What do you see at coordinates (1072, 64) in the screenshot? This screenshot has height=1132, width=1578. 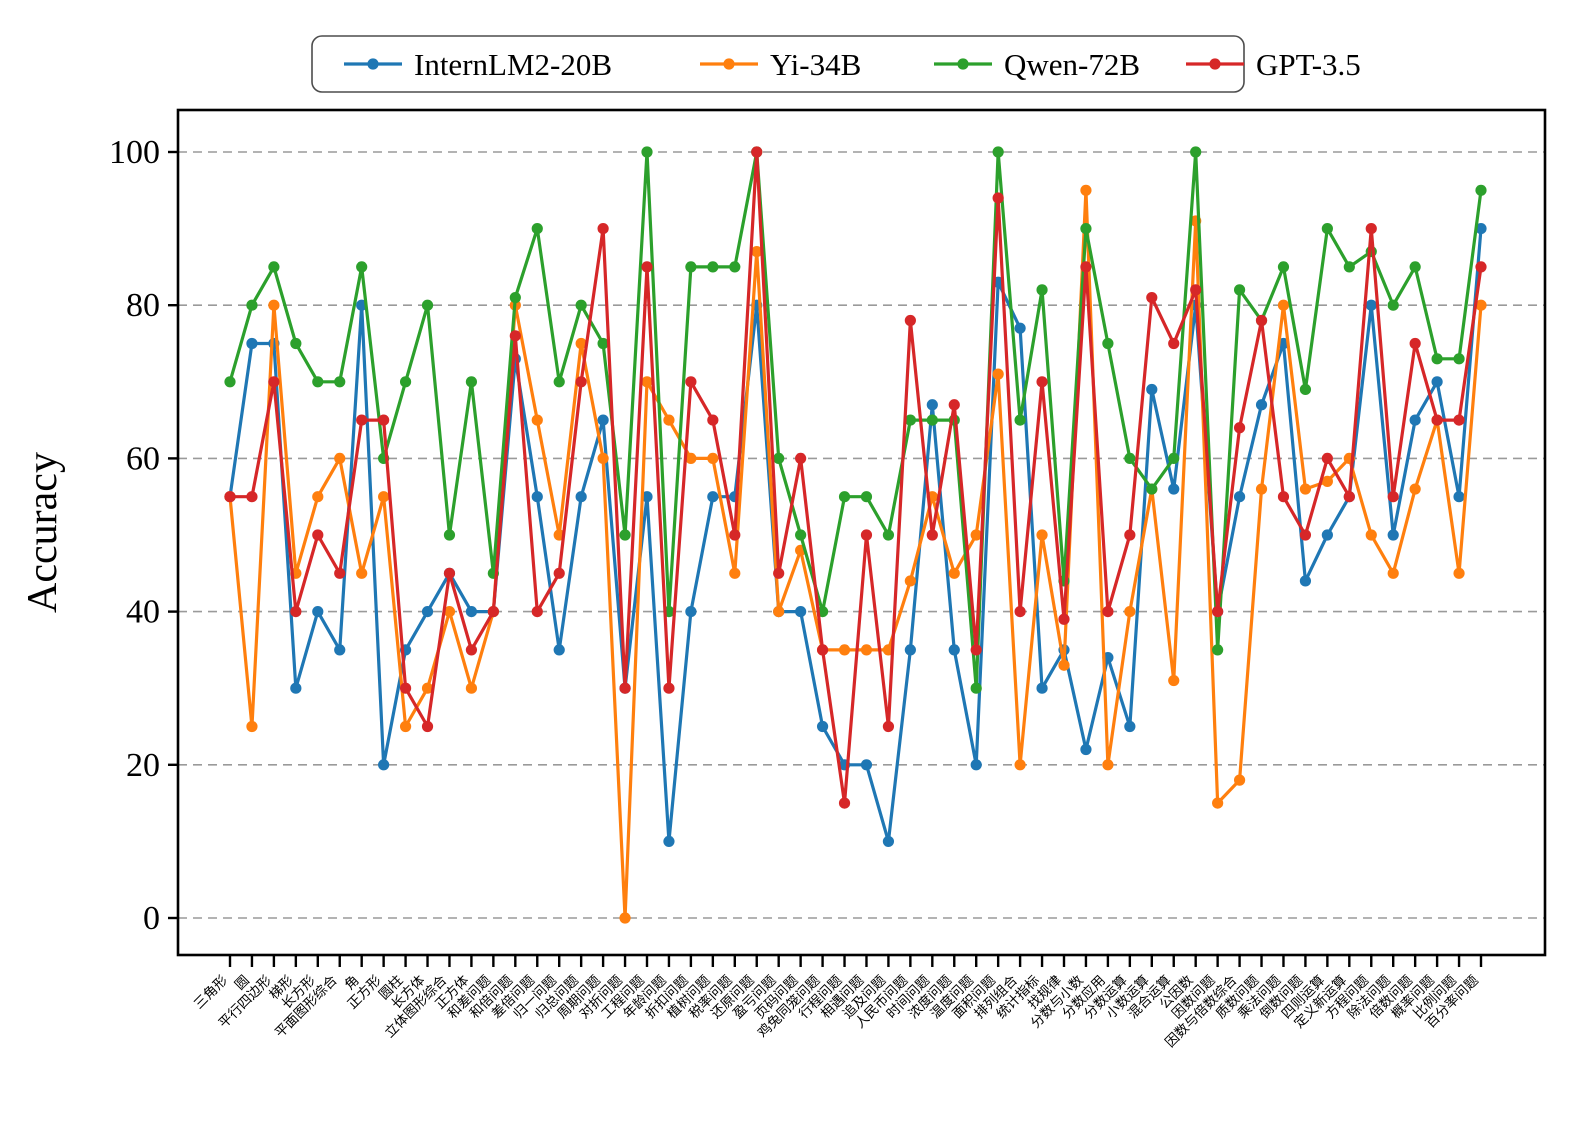 I see `legend-label-Qwen-72B: Qwen-72B` at bounding box center [1072, 64].